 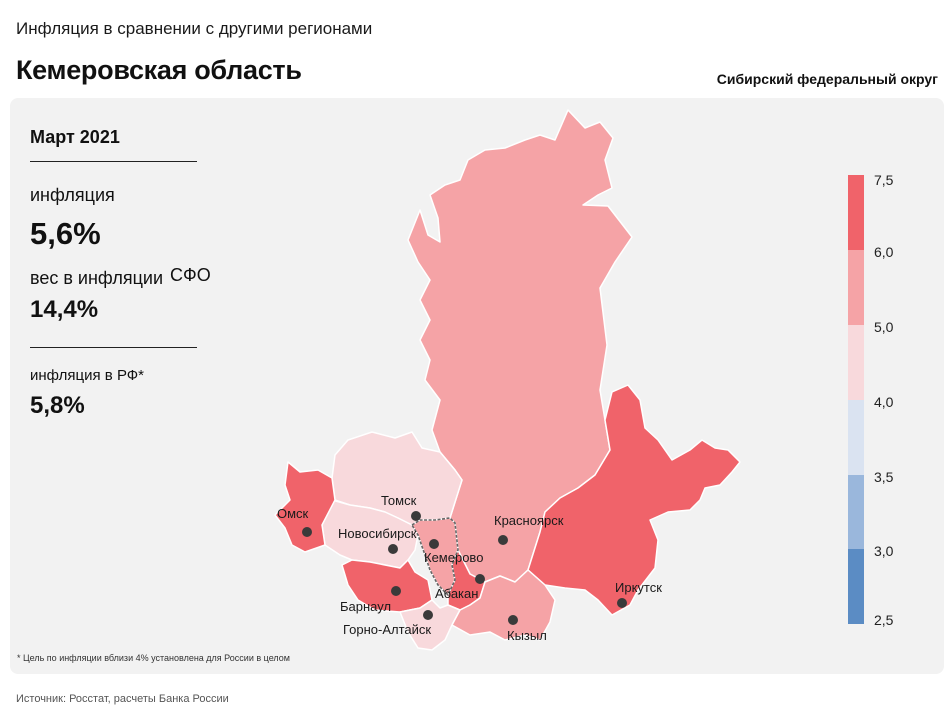 What do you see at coordinates (75, 137) in the screenshot?
I see `period-label: Март 2021` at bounding box center [75, 137].